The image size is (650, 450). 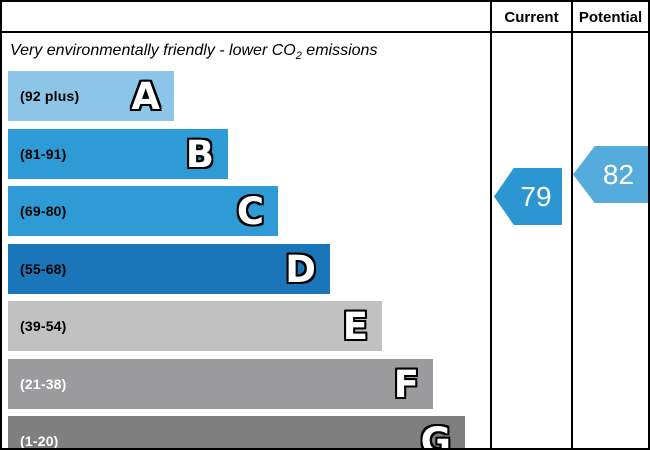 I want to click on band-range-label: (92 plus), so click(x=50, y=96).